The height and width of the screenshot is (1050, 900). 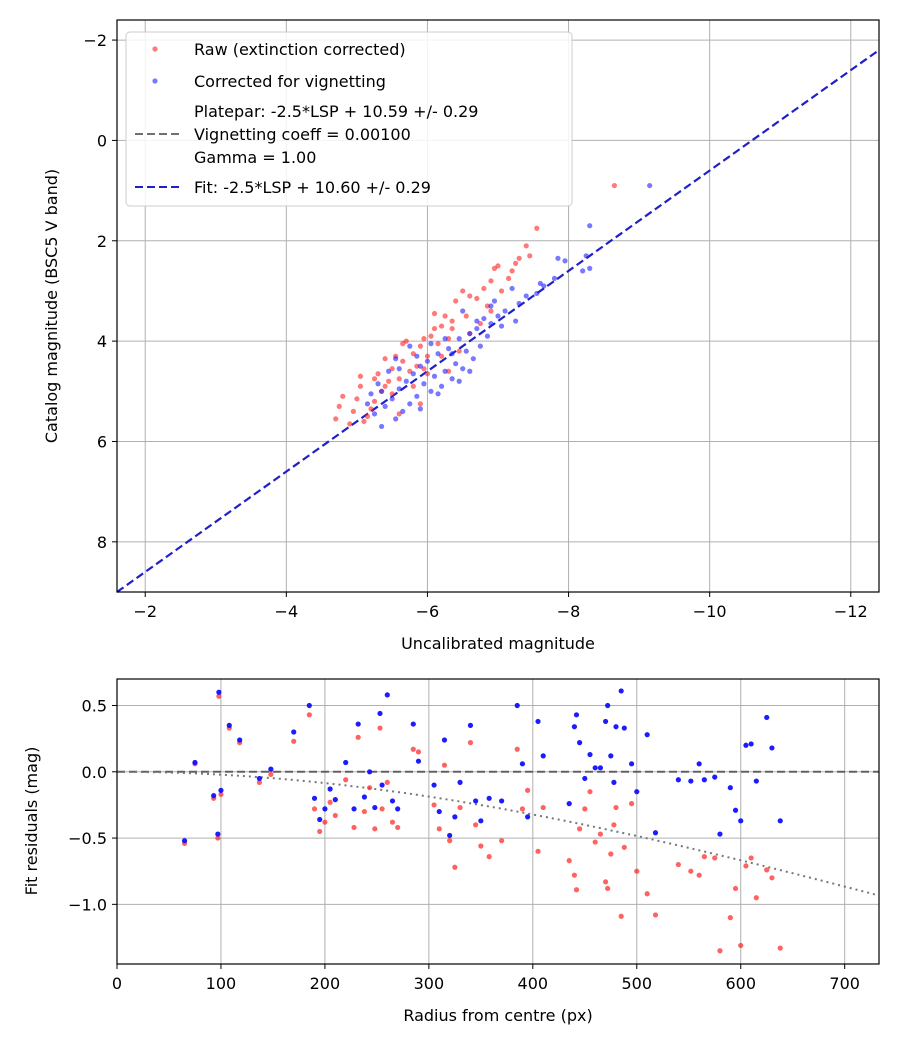 I want to click on top-x-axis-label: Uncalibrated magnitude, so click(x=498, y=643).